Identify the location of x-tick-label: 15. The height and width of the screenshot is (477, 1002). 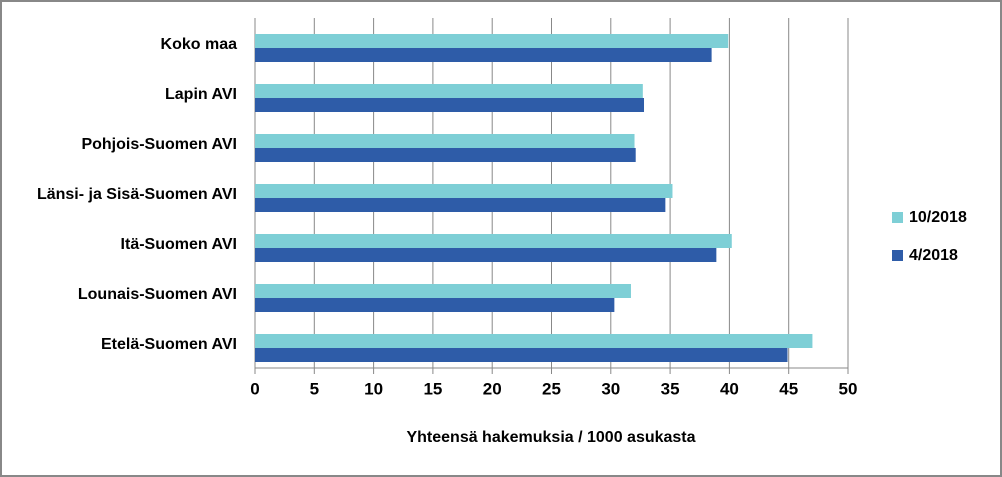
(432, 388).